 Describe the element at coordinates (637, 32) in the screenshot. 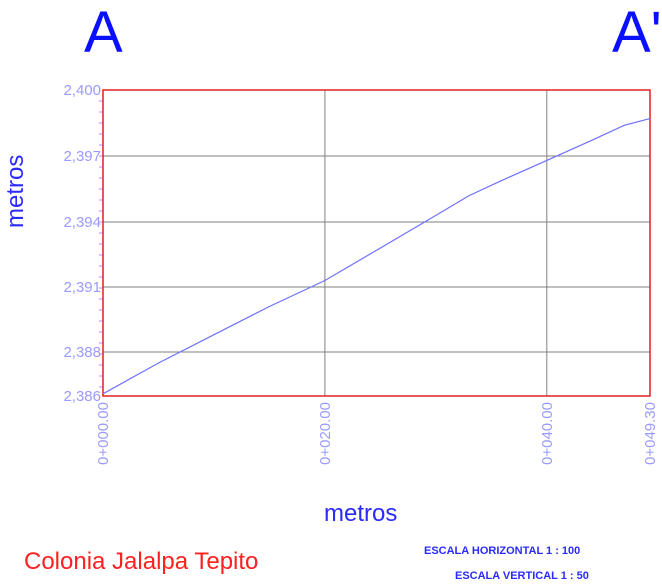

I see `section-end-label: A'` at that location.